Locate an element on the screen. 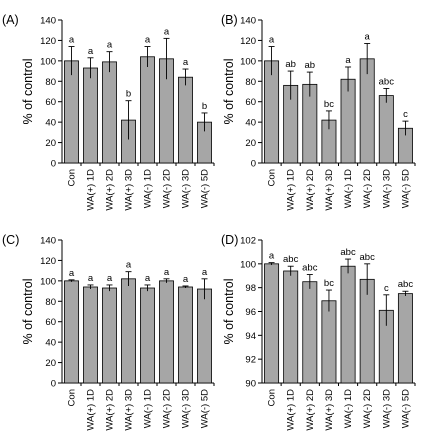  y-tick-label: 92 is located at coordinates (250, 360).